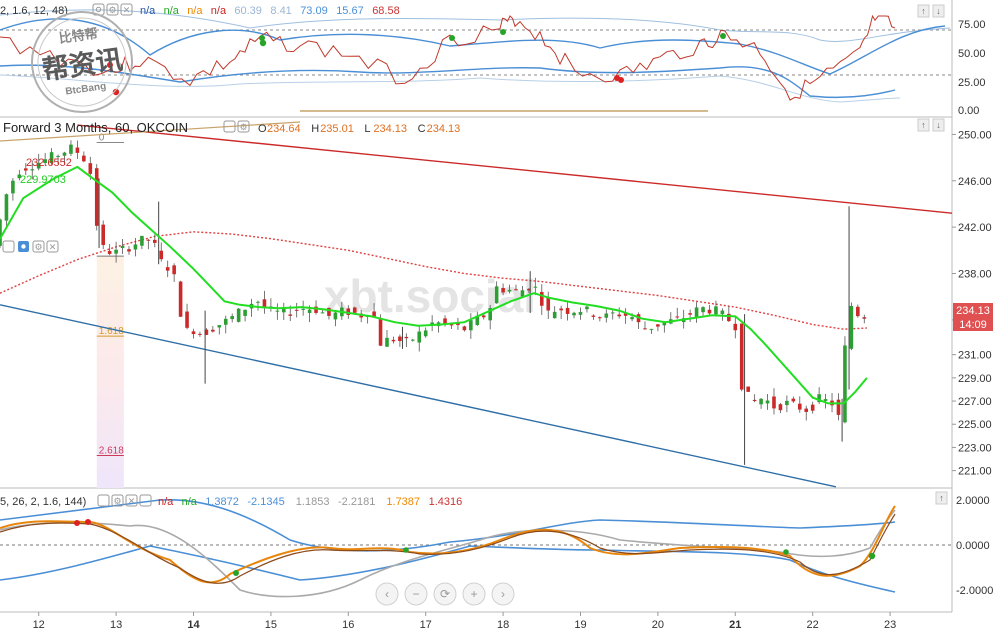  Describe the element at coordinates (515, 169) in the screenshot. I see `trend-upper-line` at that location.